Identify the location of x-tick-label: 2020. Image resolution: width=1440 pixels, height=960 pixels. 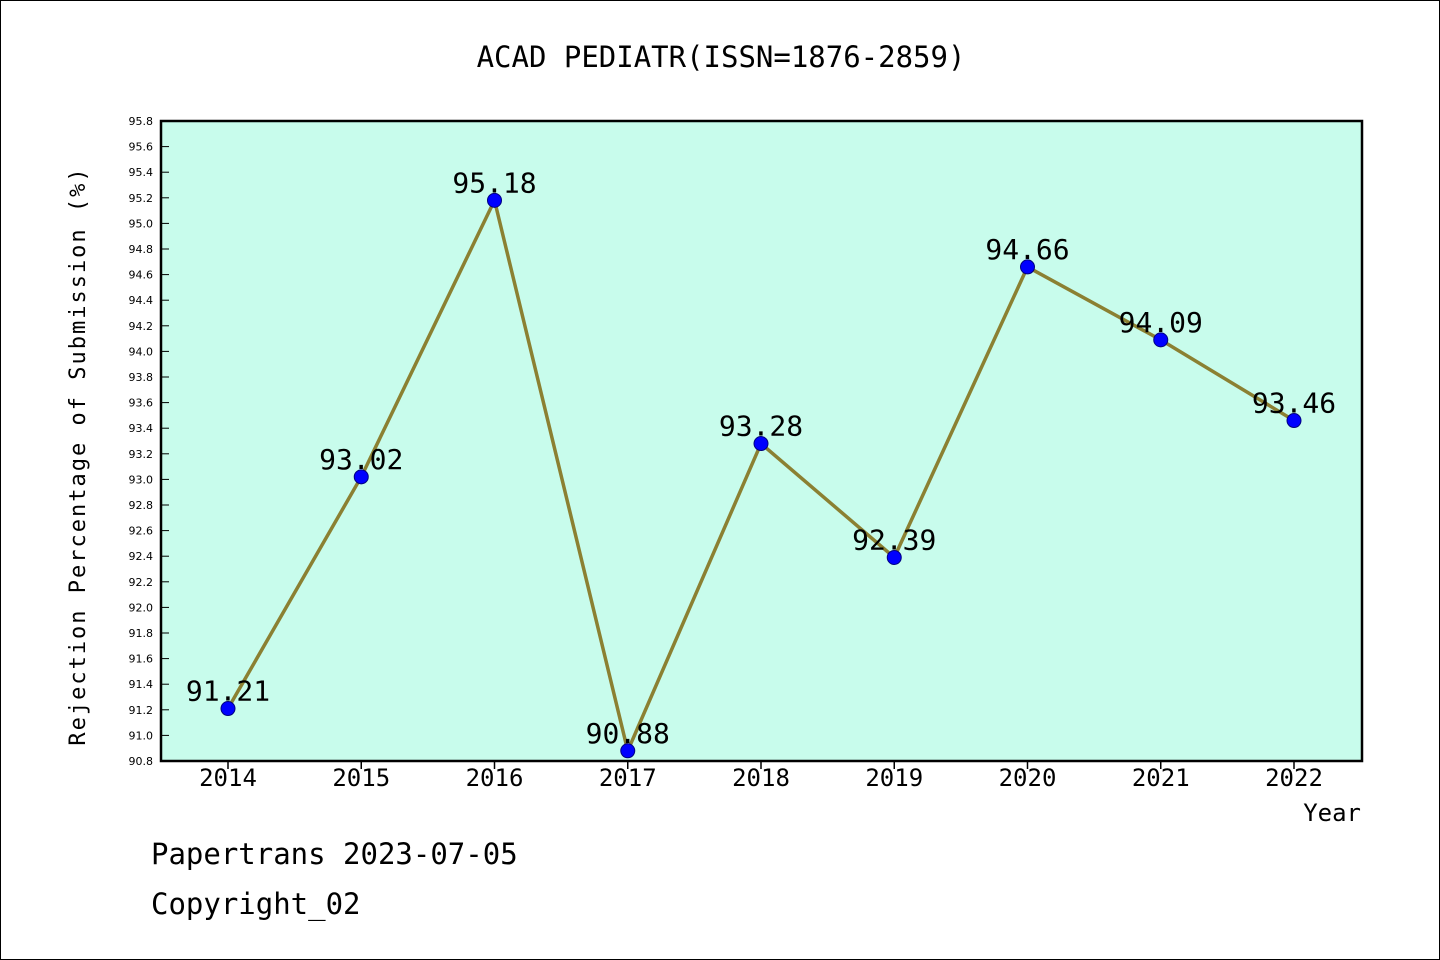
(1028, 778).